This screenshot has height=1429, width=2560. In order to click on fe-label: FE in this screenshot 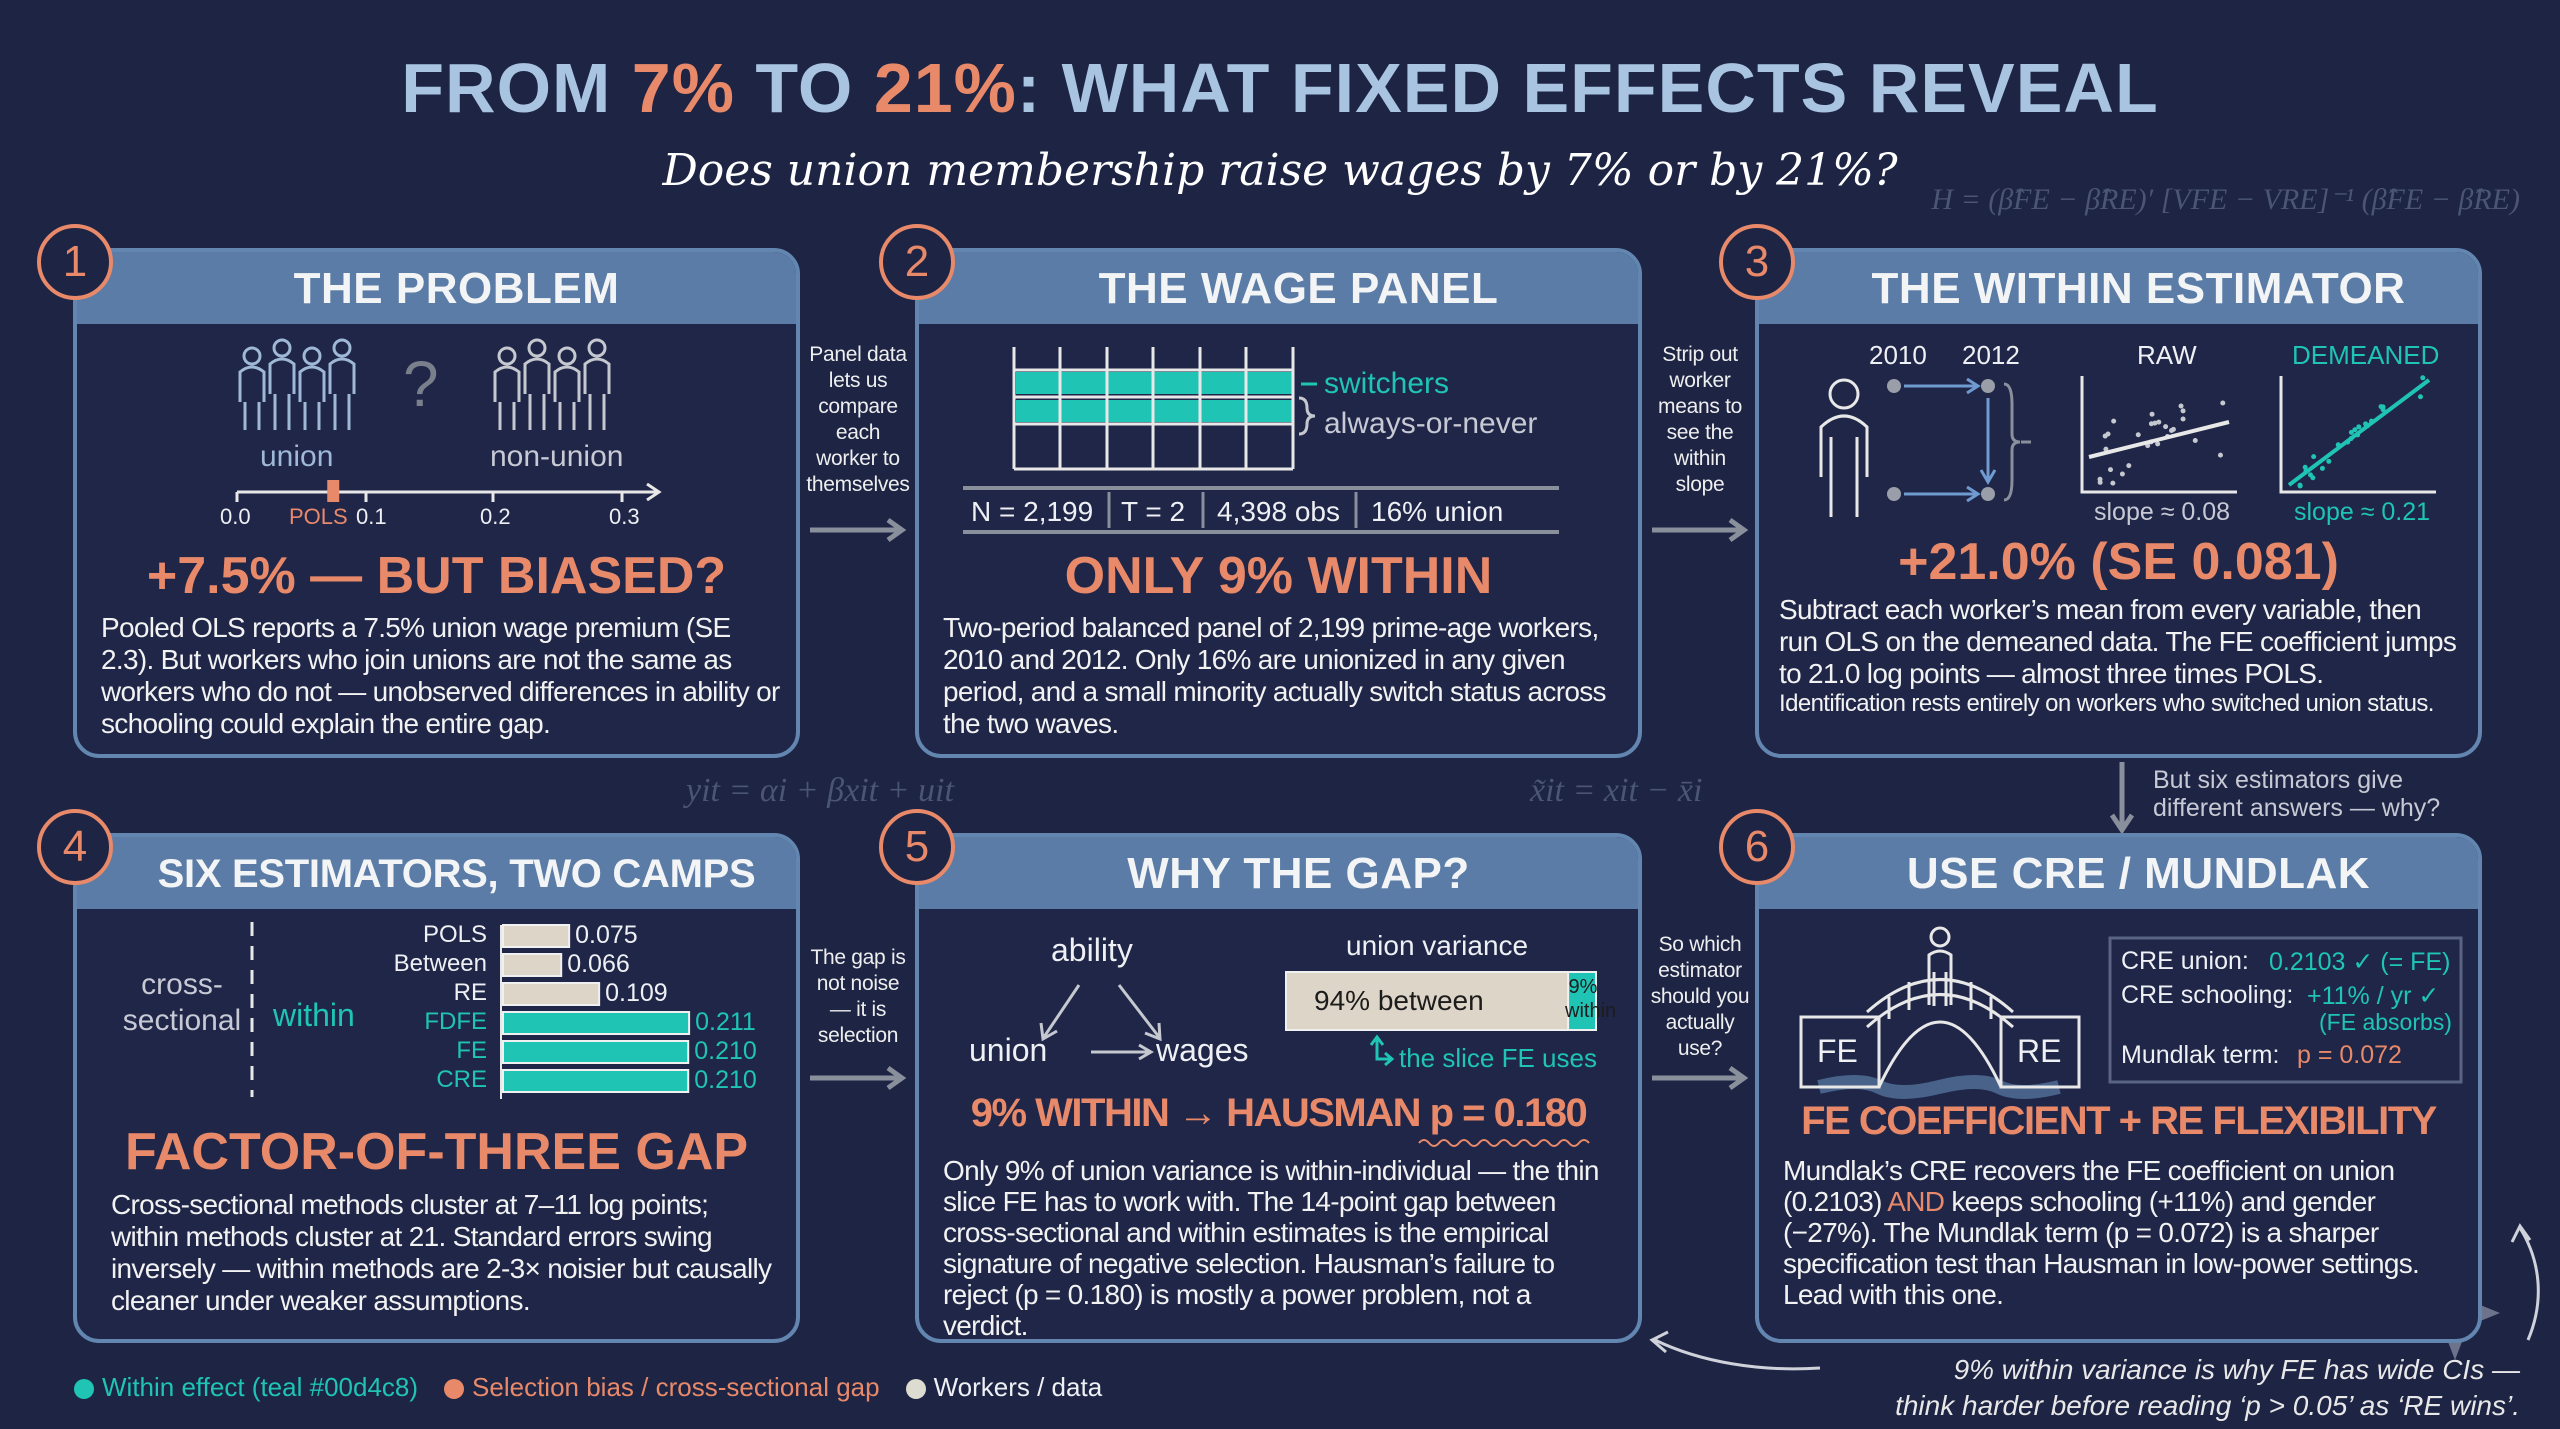, I will do `click(1837, 1051)`.